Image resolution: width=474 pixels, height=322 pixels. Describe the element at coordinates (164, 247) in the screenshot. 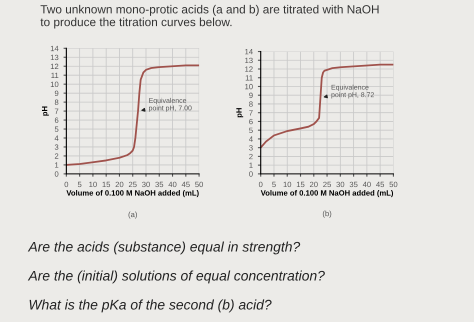

I see `text: Are the acids (substance) equal in strength?` at that location.